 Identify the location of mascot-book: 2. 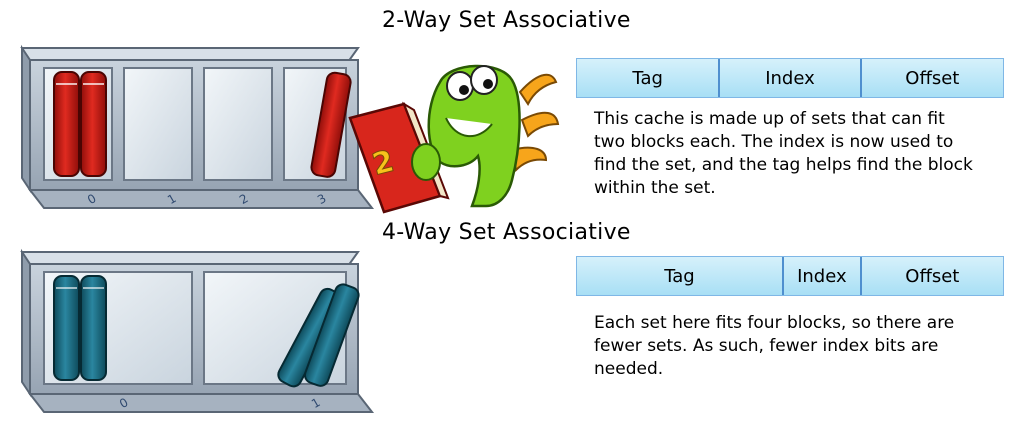
(399, 157).